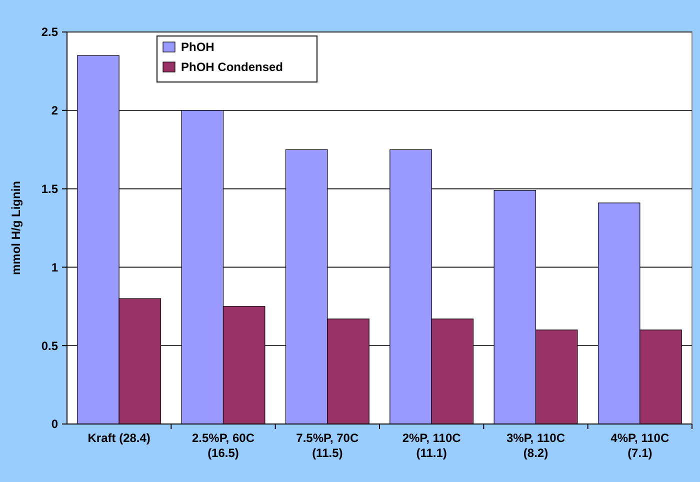  I want to click on y-tick-label: 2, so click(54, 111).